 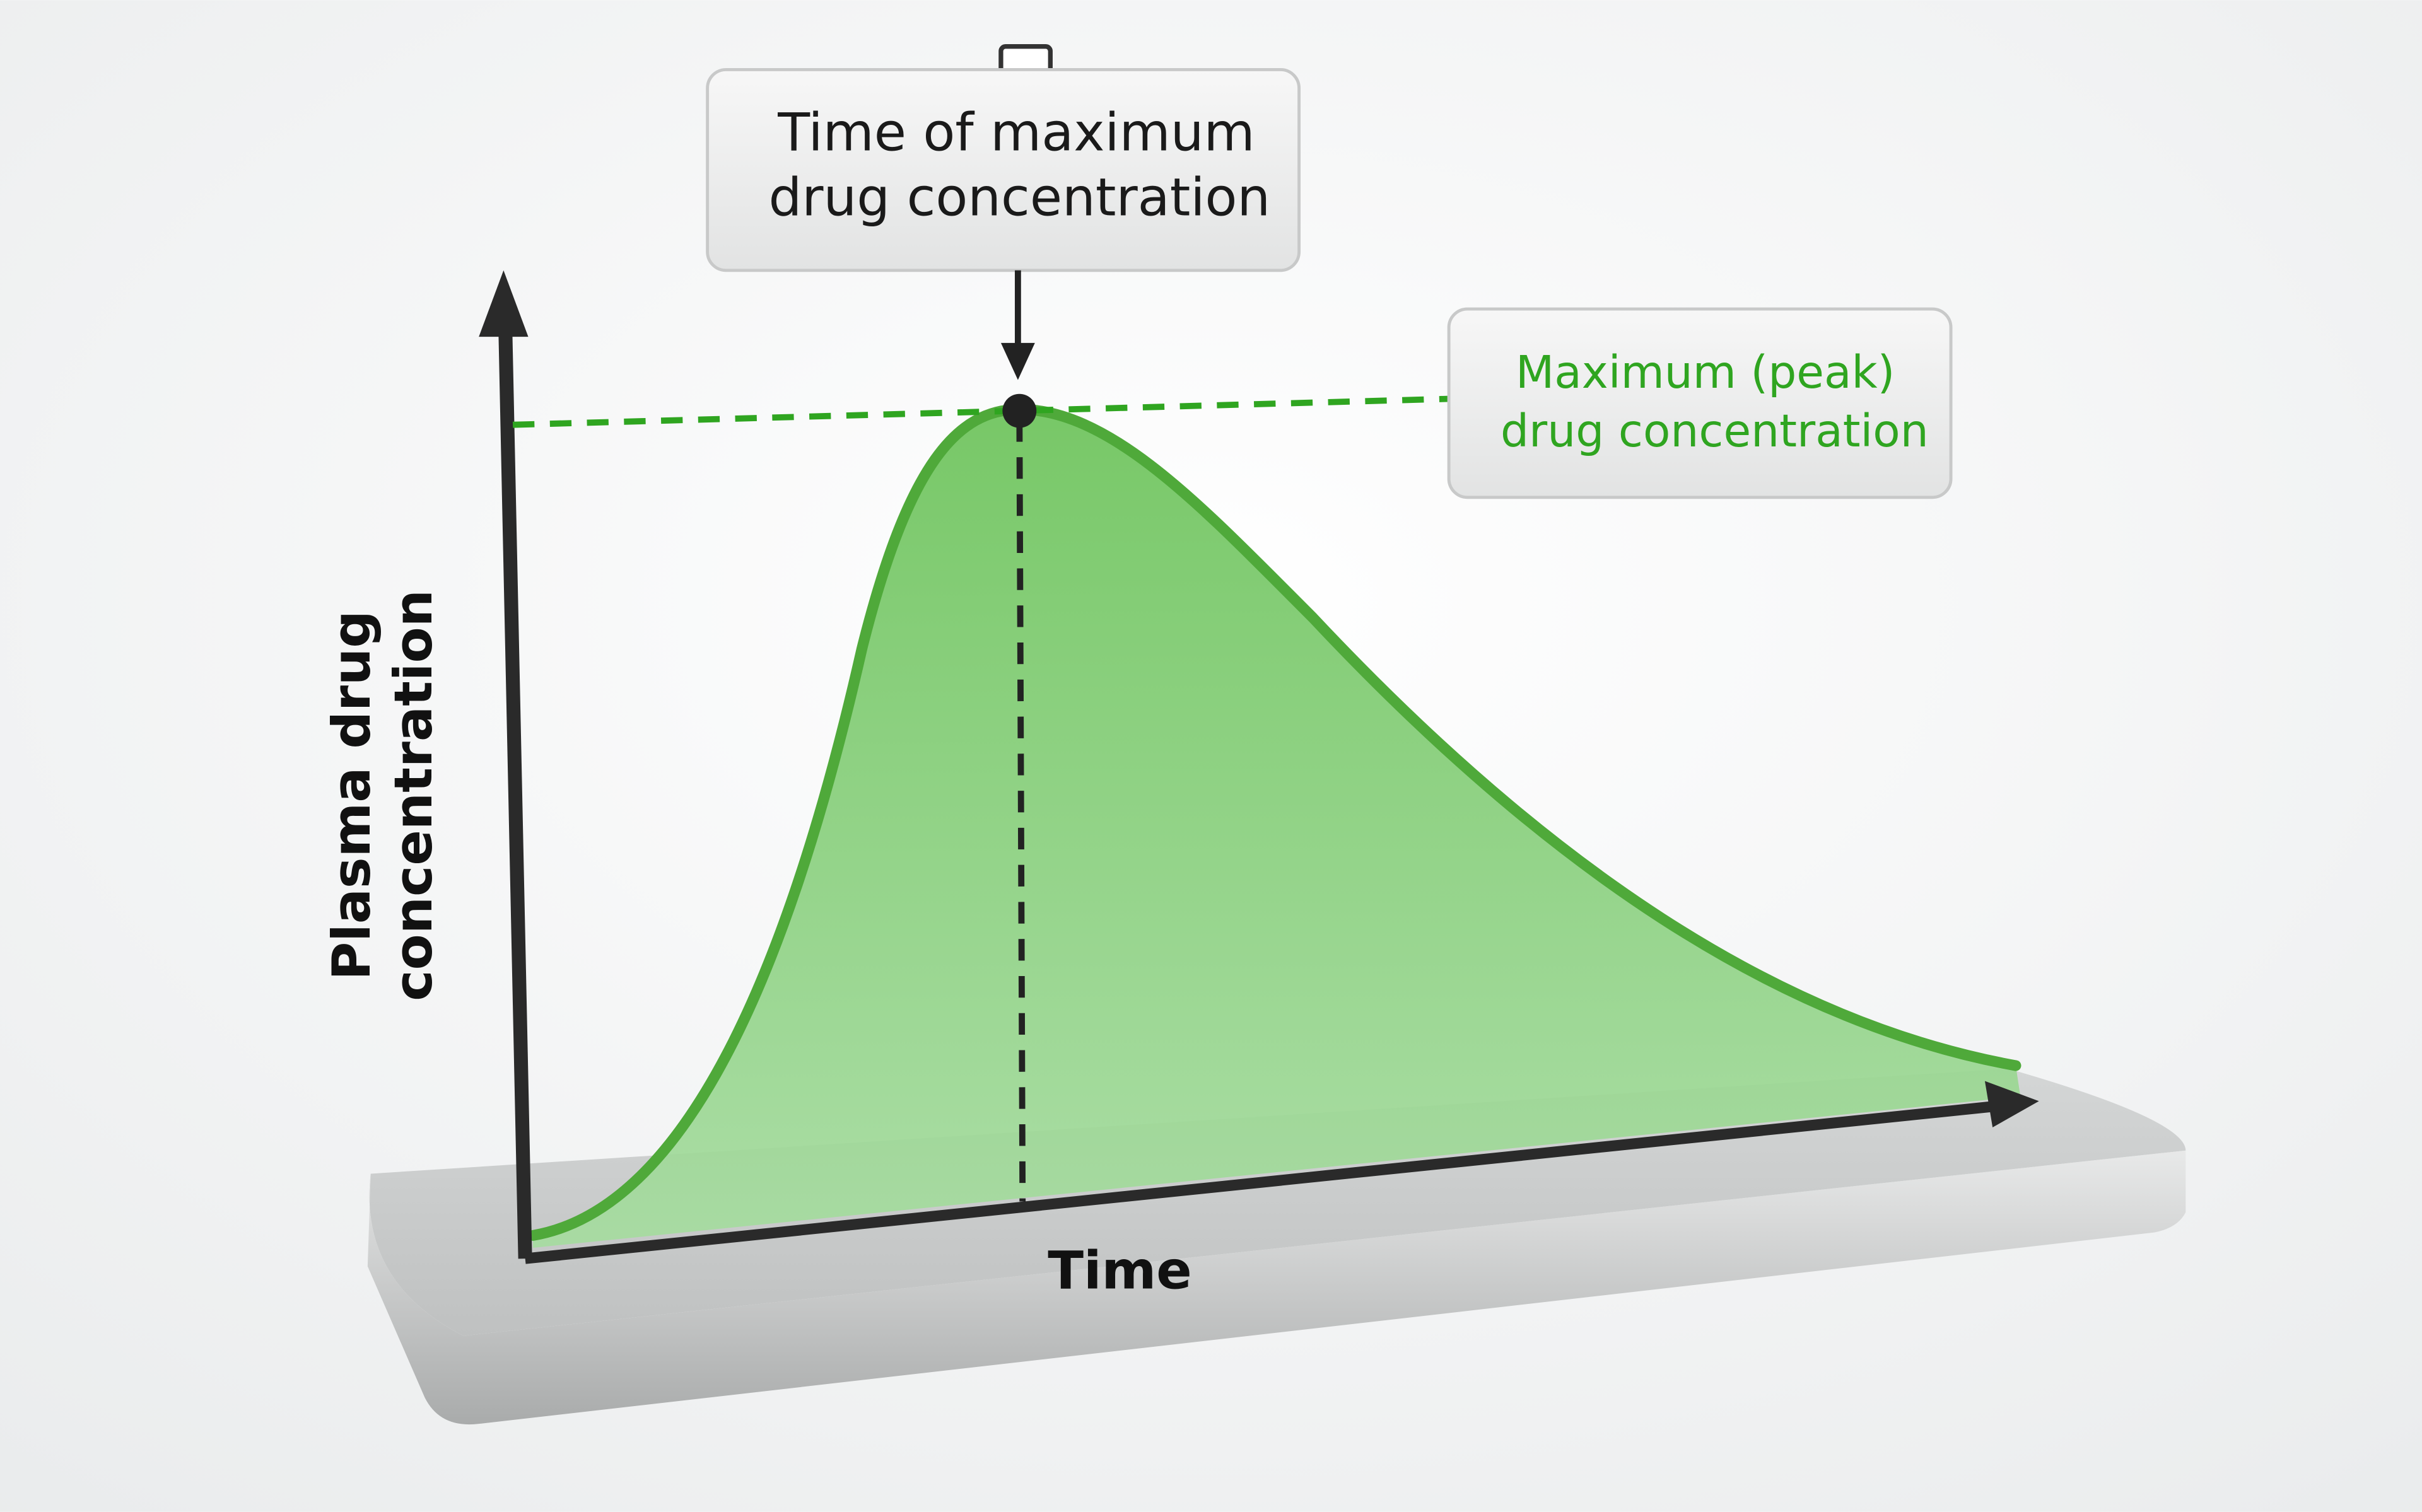 What do you see at coordinates (2011, 1104) in the screenshot?
I see `x-axis-arrow` at bounding box center [2011, 1104].